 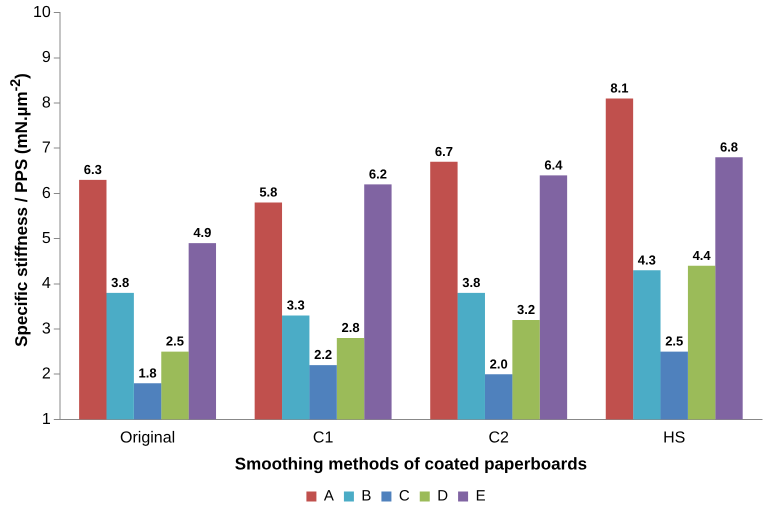 I want to click on data-label: 5.8, so click(x=268, y=192).